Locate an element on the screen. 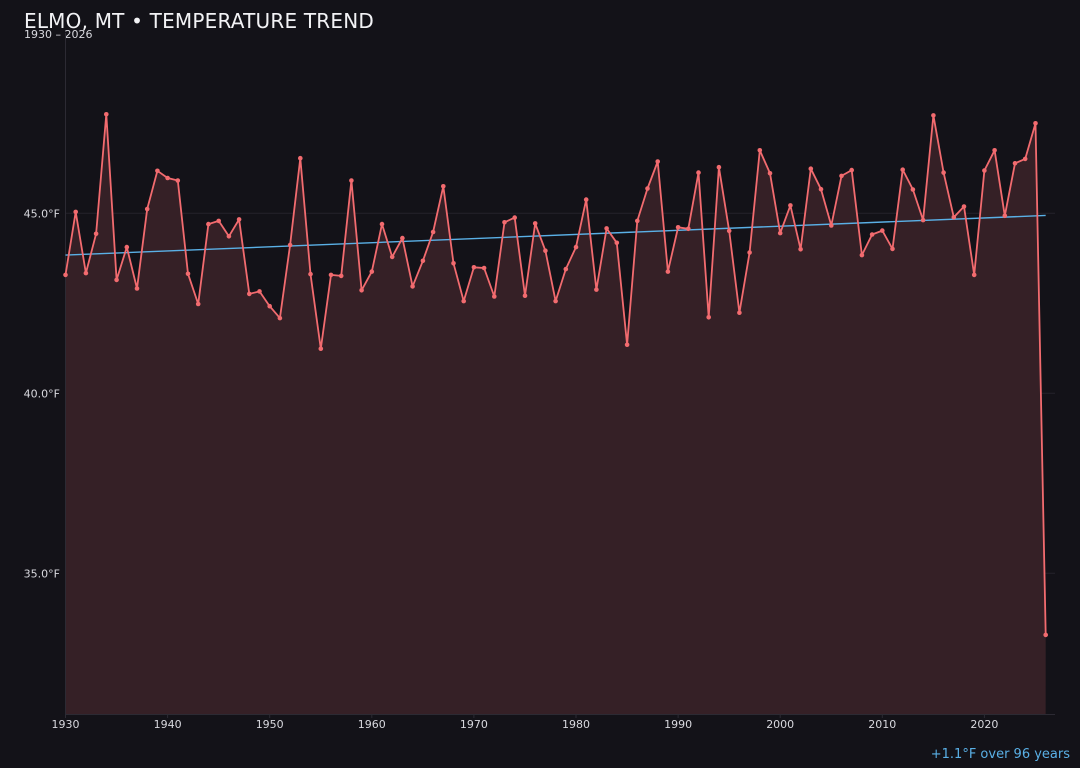 The image size is (1080, 768). x-ticks: 1930 1940 1950 1960 1970 1980 1990 2000 2010 2020 is located at coordinates (525, 722).